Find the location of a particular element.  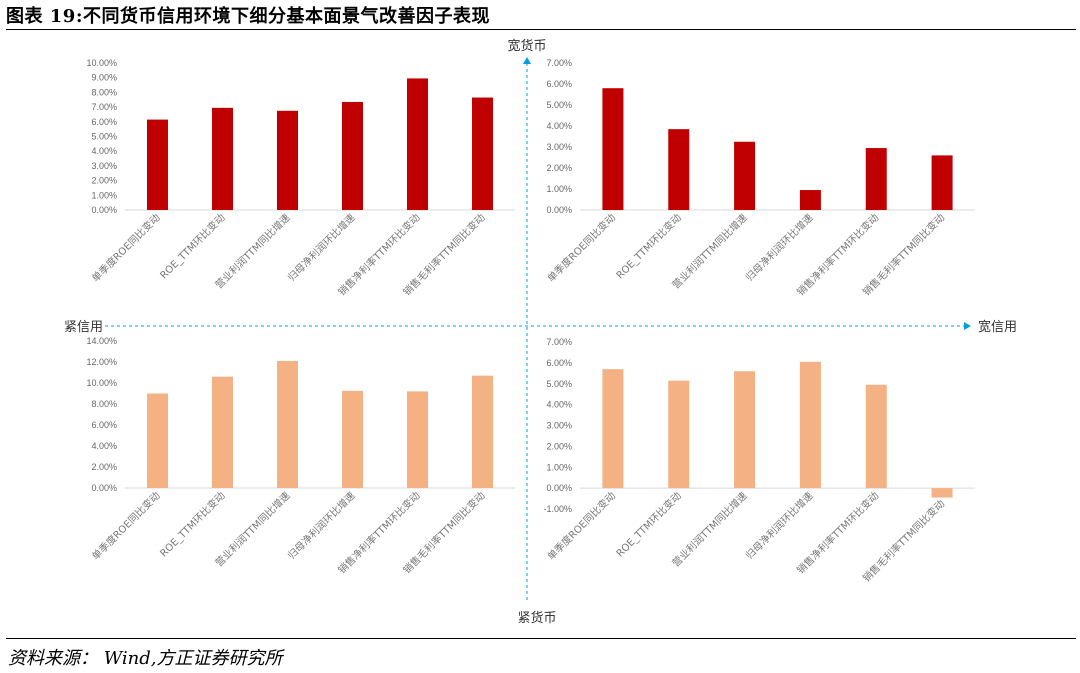

figure-title: 图表 19:不同货币信用环境下细分基本面景气改善因子表现 is located at coordinates (248, 16).